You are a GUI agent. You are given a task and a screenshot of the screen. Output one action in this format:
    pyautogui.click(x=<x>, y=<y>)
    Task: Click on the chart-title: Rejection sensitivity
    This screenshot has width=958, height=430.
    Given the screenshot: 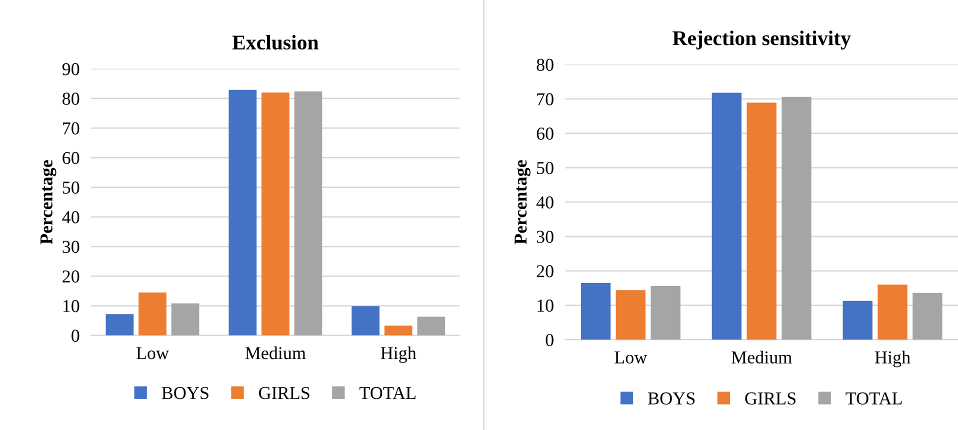 What is the action you would take?
    pyautogui.click(x=761, y=40)
    